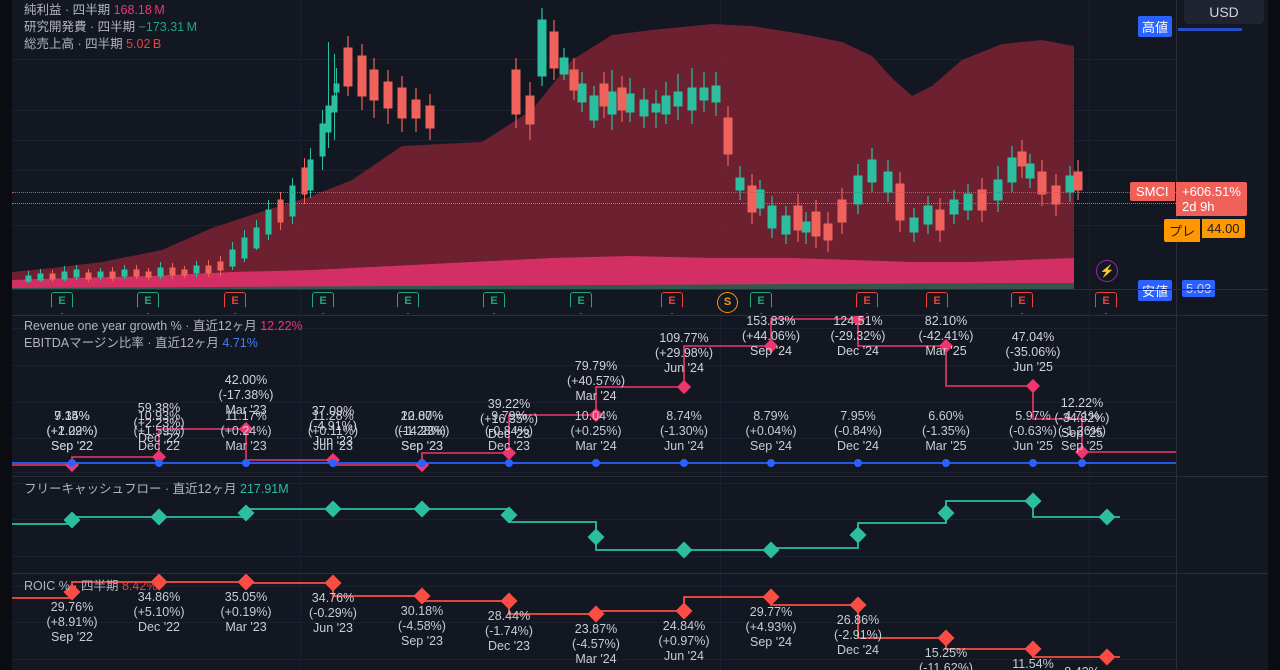 The width and height of the screenshot is (1280, 670). Describe the element at coordinates (684, 446) in the screenshot. I see `point-period: Jun '24` at that location.